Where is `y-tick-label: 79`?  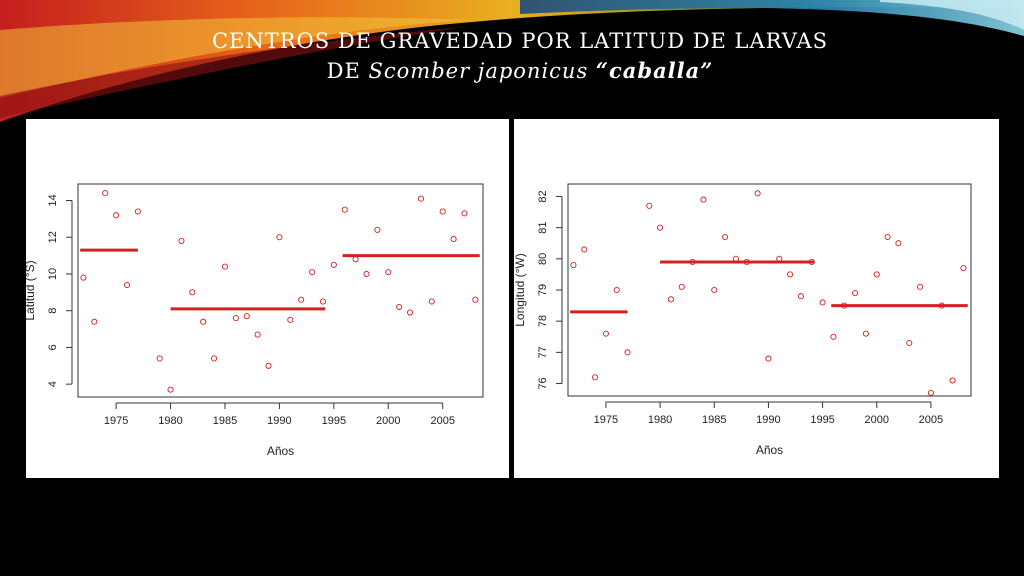
y-tick-label: 79 is located at coordinates (543, 290).